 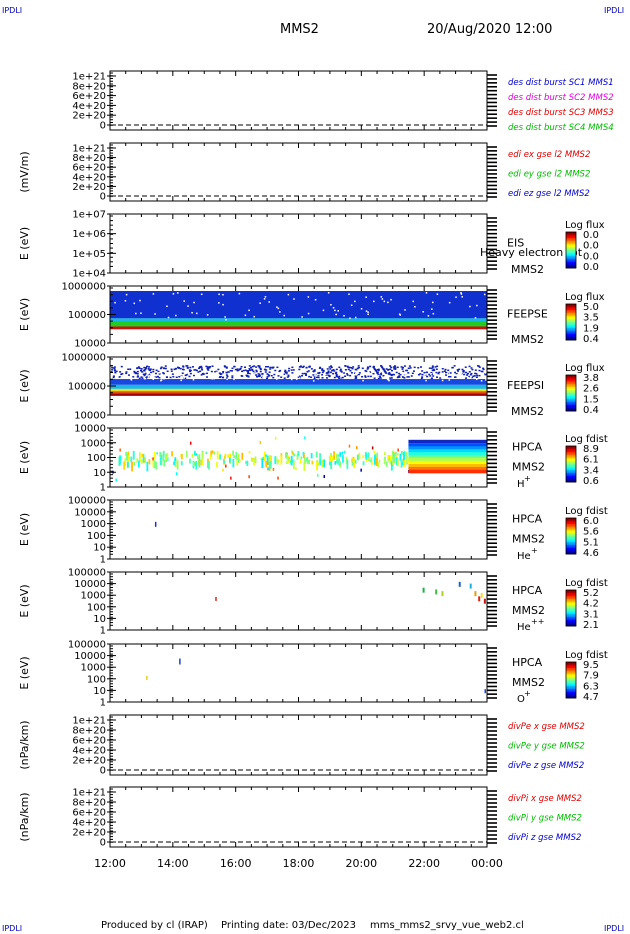 I want to click on hpca-h-ytick-label: 100, so click(x=96, y=458).